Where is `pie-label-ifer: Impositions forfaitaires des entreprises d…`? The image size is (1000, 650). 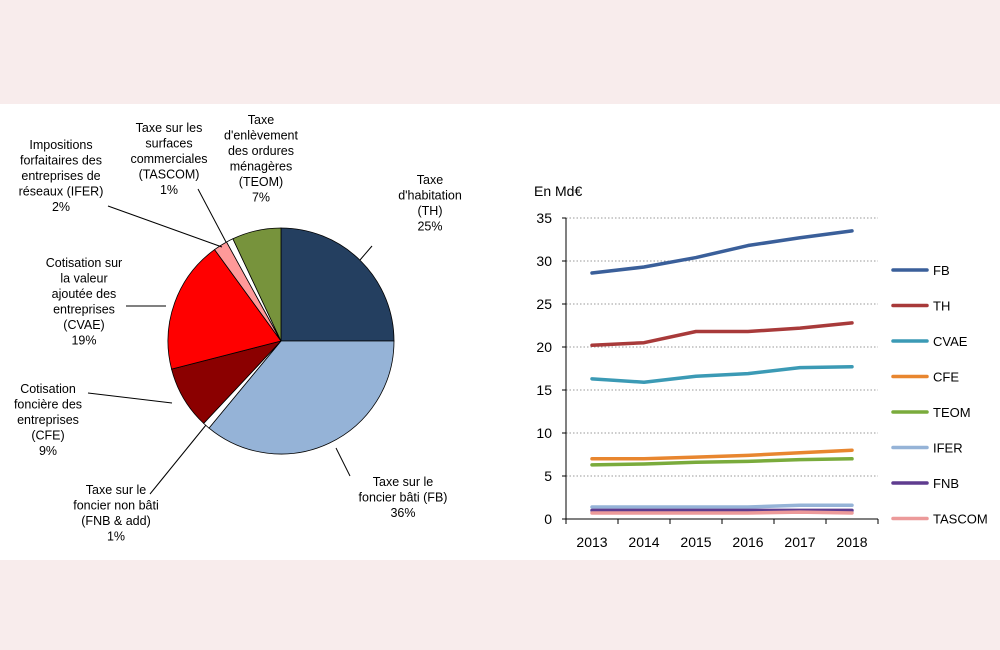 pie-label-ifer: Impositions forfaitaires des entreprises d… is located at coordinates (61, 176).